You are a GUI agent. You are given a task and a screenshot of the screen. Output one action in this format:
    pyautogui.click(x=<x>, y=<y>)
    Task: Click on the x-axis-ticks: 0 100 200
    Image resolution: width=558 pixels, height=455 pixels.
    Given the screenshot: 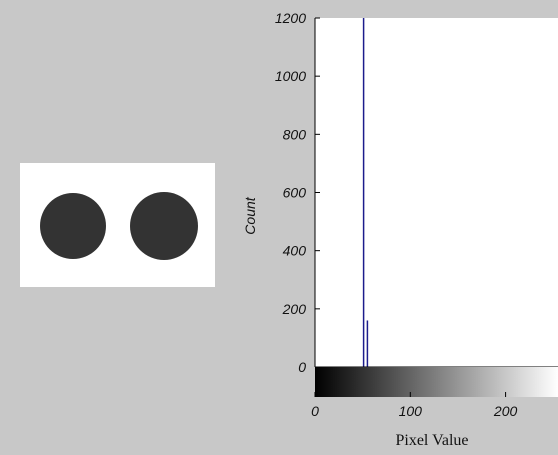 What is the action you would take?
    pyautogui.click(x=414, y=405)
    